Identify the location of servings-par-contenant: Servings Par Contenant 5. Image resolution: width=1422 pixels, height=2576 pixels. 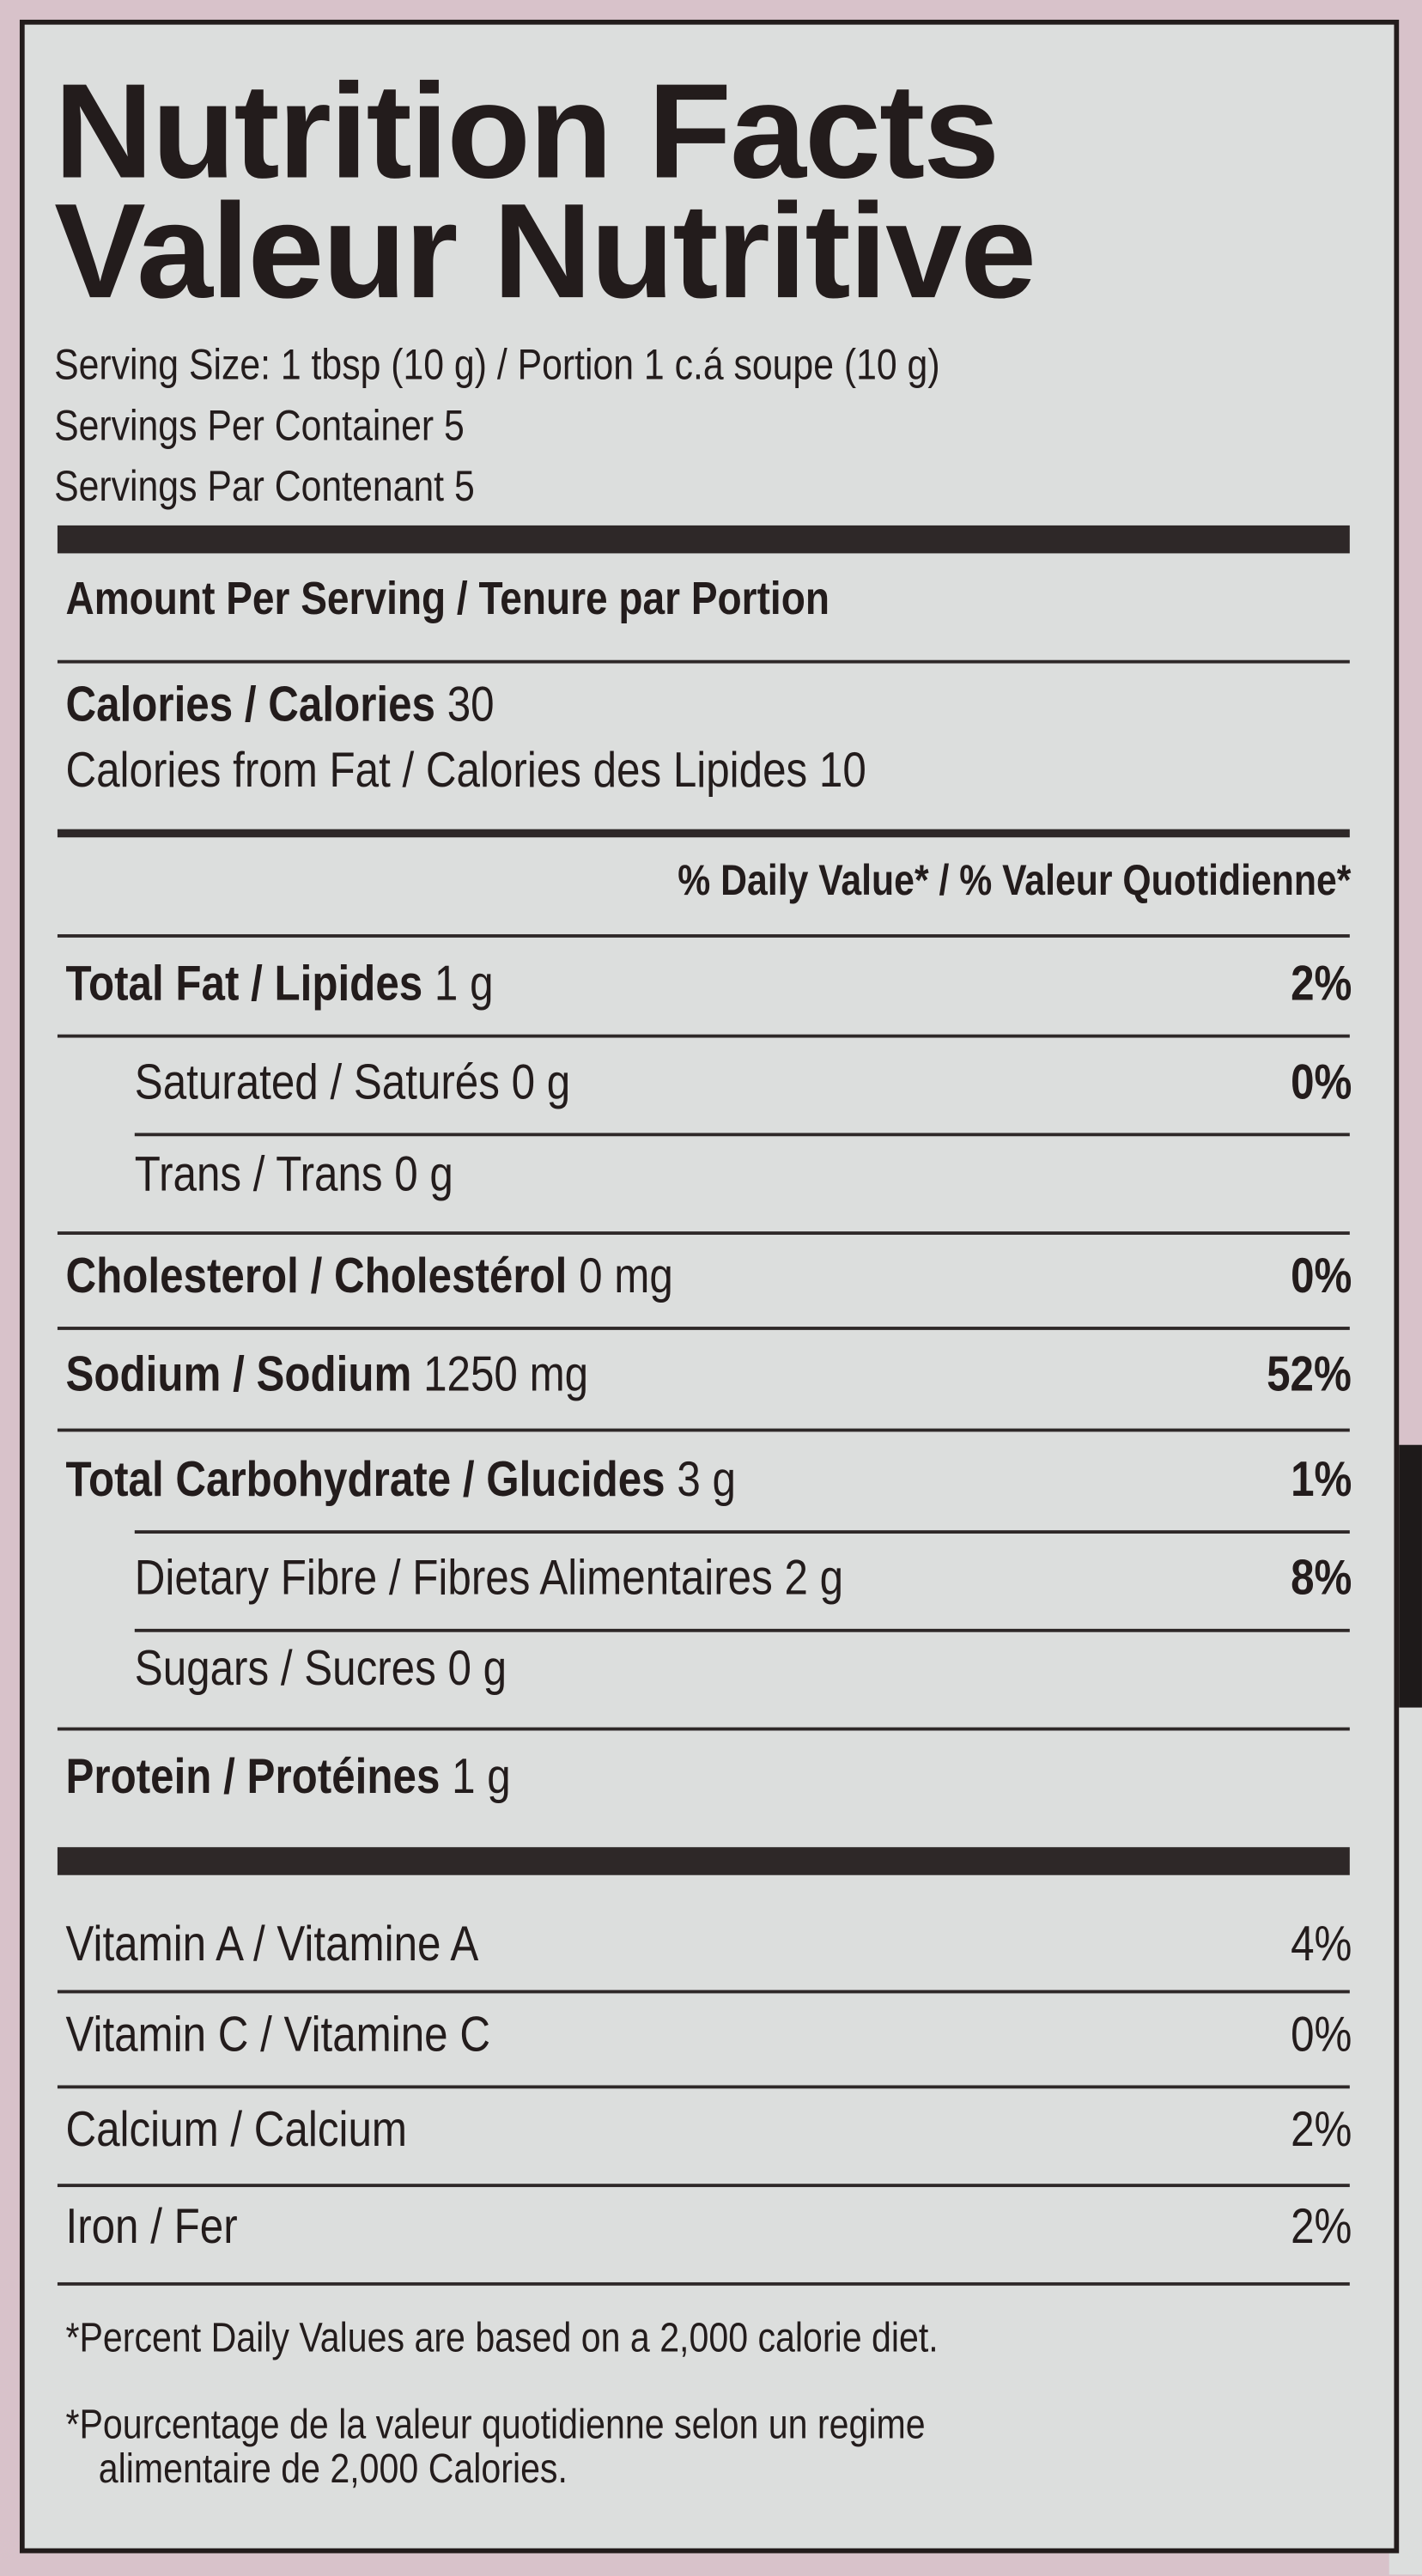
(264, 486).